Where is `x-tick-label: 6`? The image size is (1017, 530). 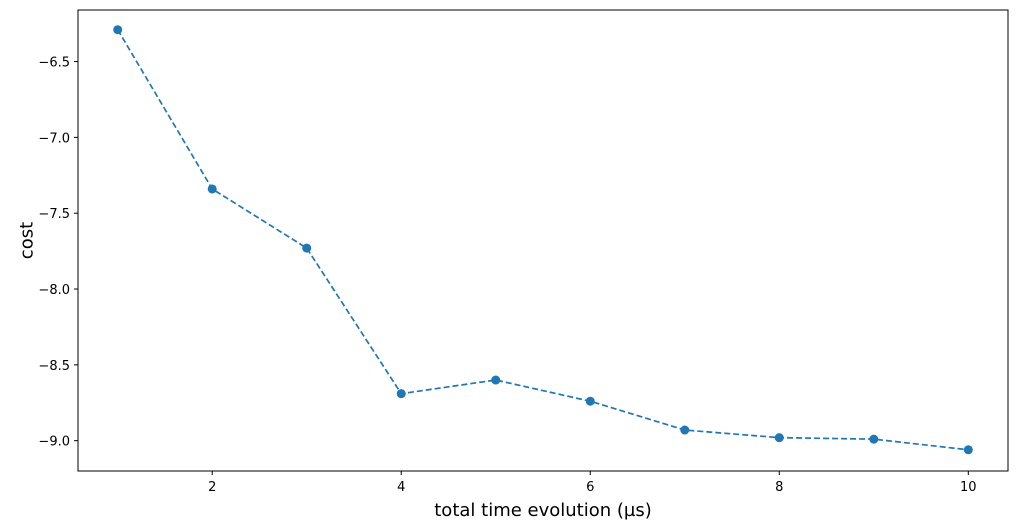 x-tick-label: 6 is located at coordinates (590, 487).